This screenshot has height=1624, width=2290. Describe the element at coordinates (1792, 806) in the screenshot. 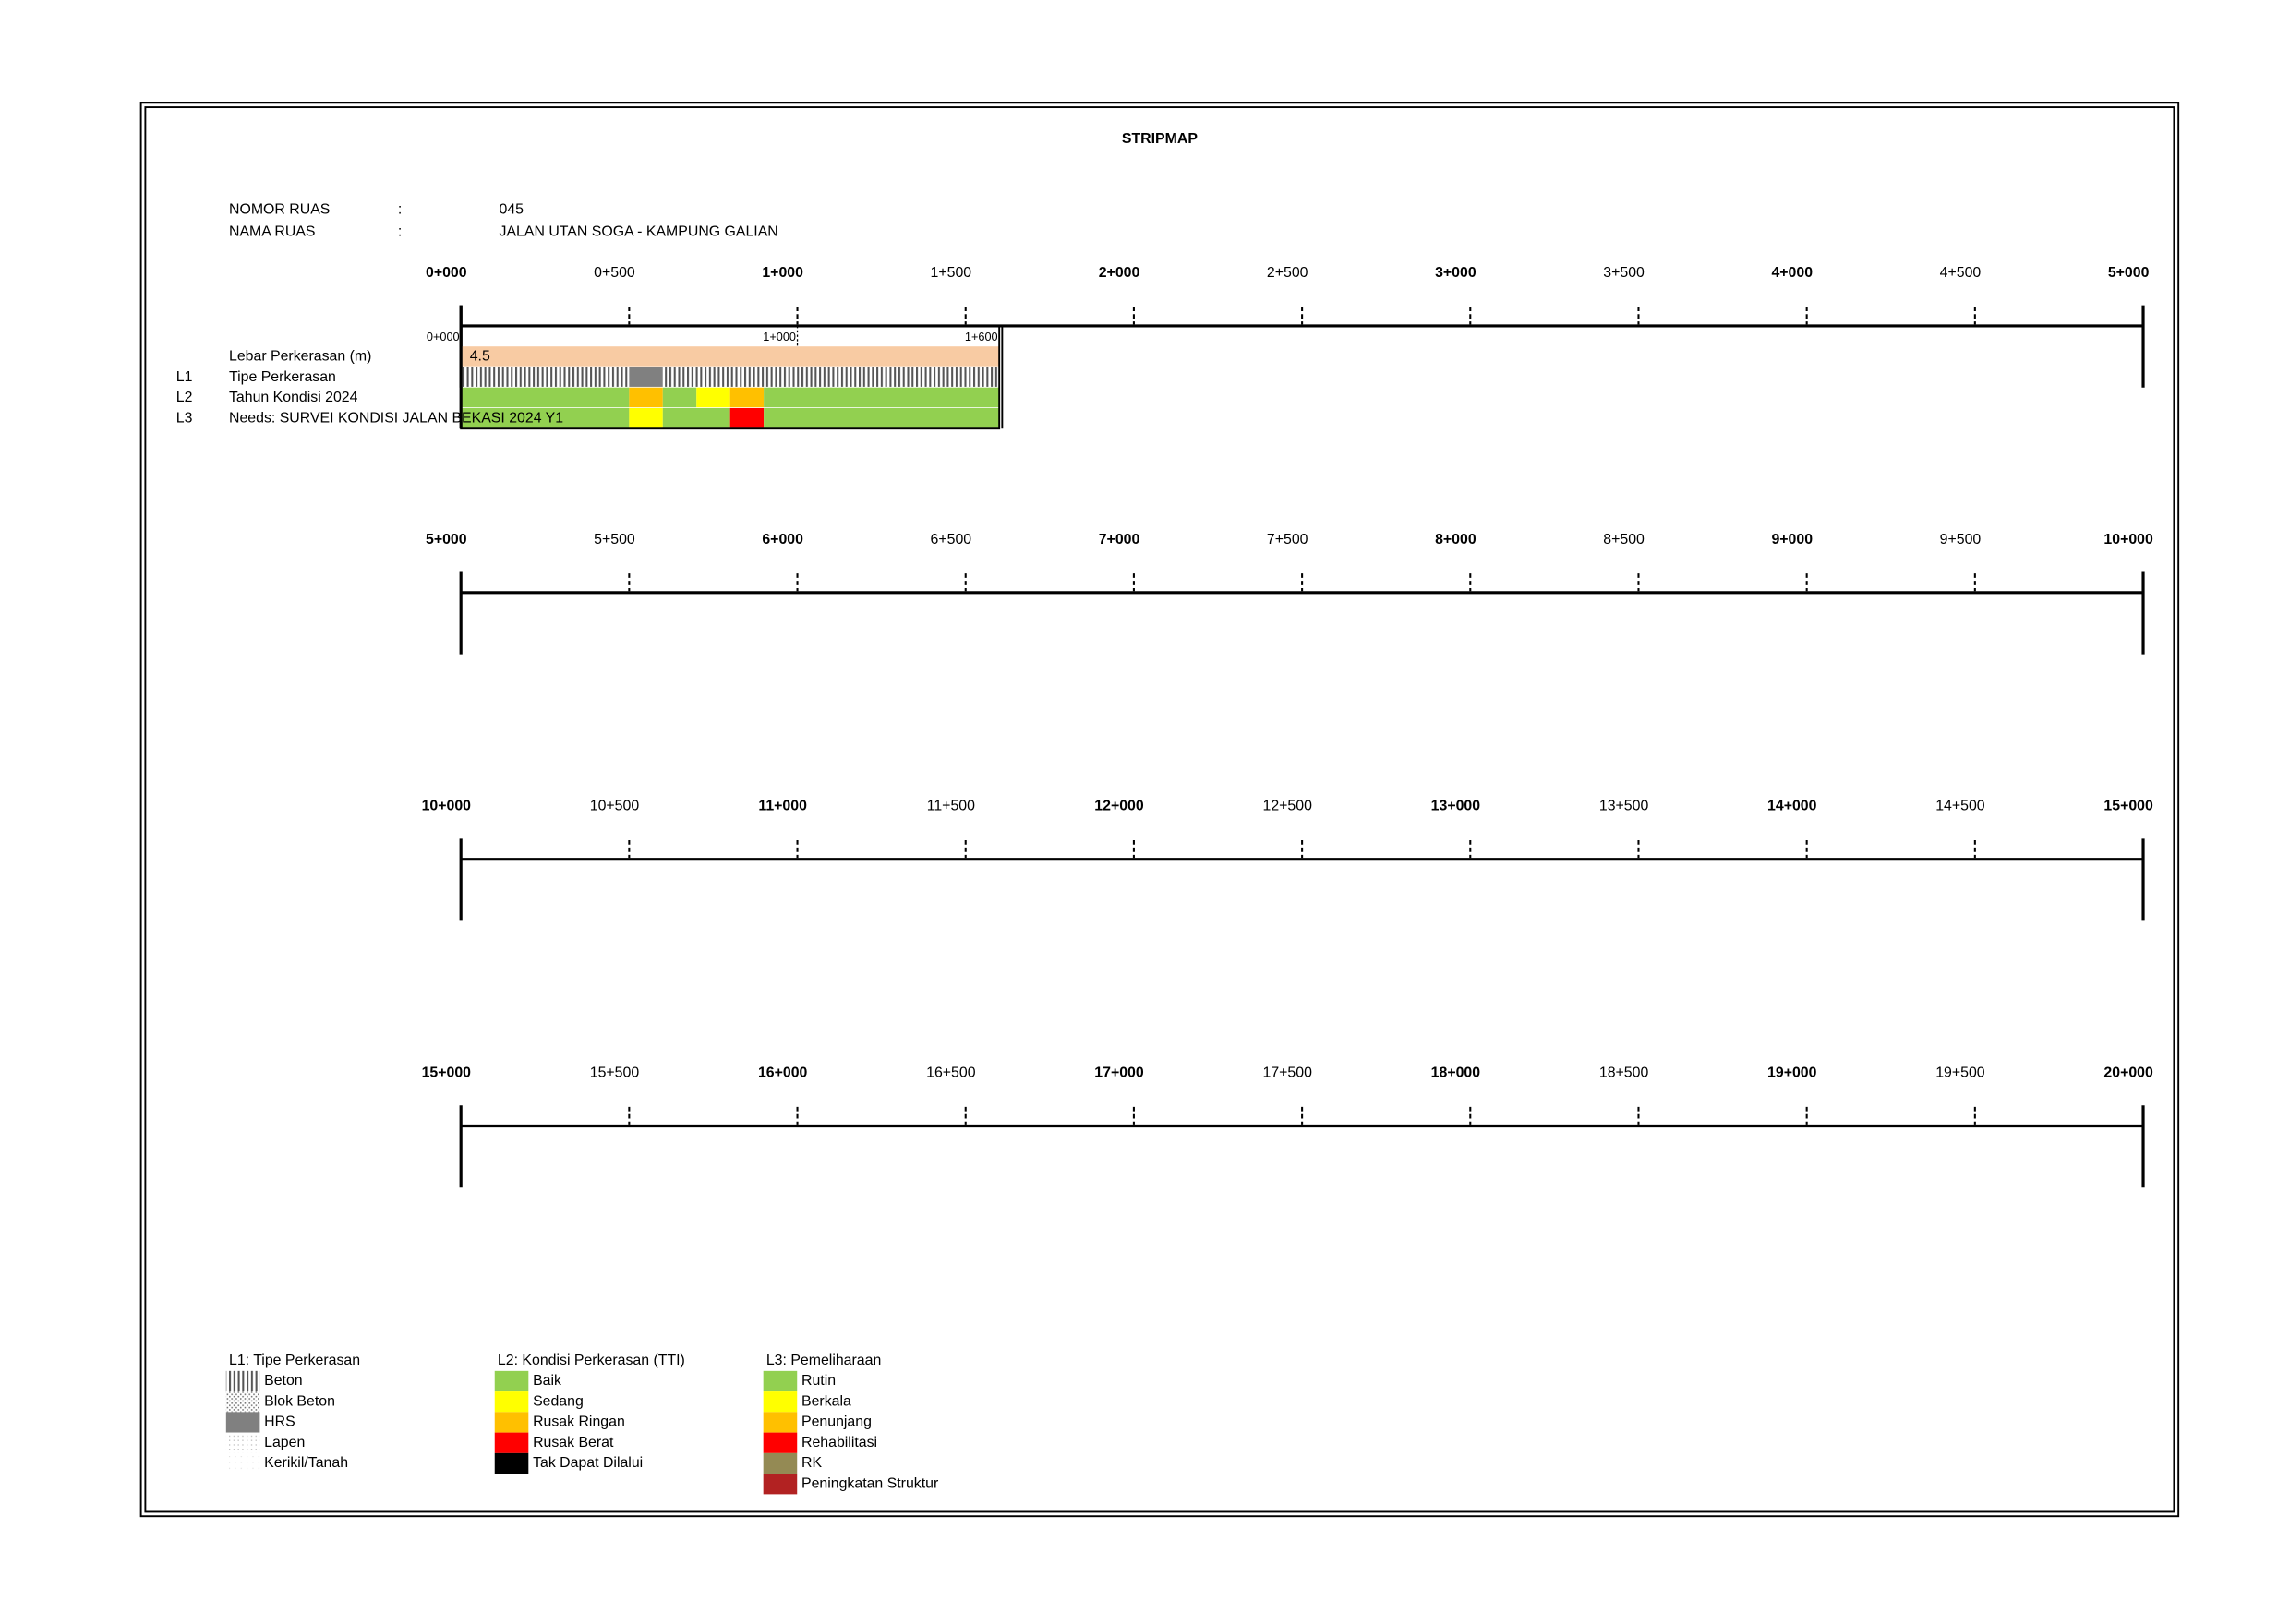

I see `scale-label: 14+000` at that location.